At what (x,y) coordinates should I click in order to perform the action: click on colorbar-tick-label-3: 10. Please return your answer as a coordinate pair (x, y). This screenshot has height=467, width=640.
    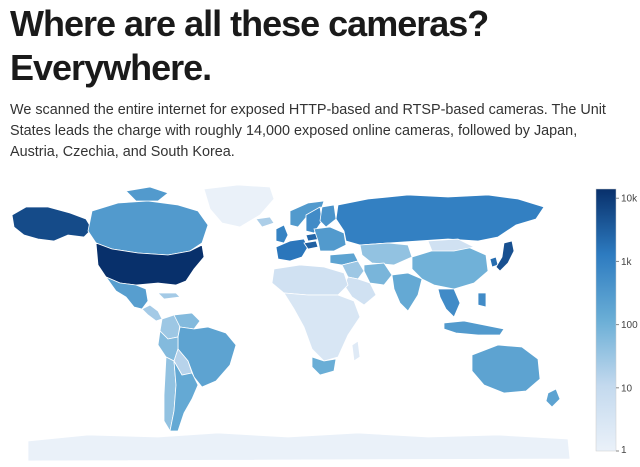
    Looking at the image, I should click on (627, 388).